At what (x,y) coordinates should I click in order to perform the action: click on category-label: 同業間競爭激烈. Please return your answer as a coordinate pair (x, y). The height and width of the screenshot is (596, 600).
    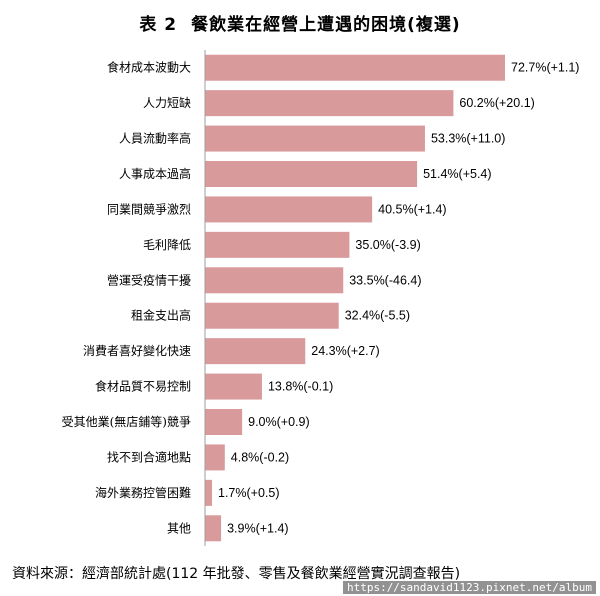
    Looking at the image, I should click on (149, 208).